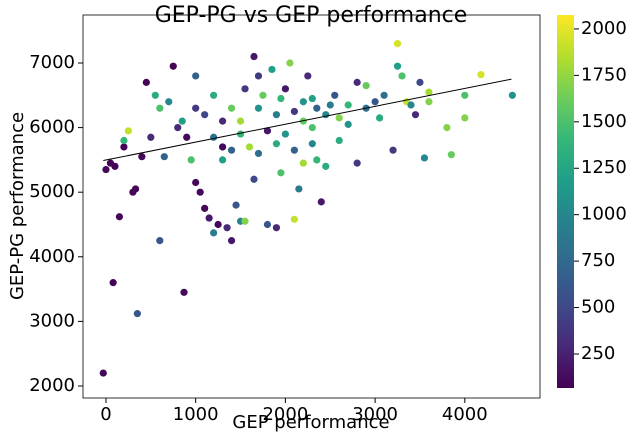  What do you see at coordinates (598, 307) in the screenshot?
I see `colorbar-tick-label: 500` at bounding box center [598, 307].